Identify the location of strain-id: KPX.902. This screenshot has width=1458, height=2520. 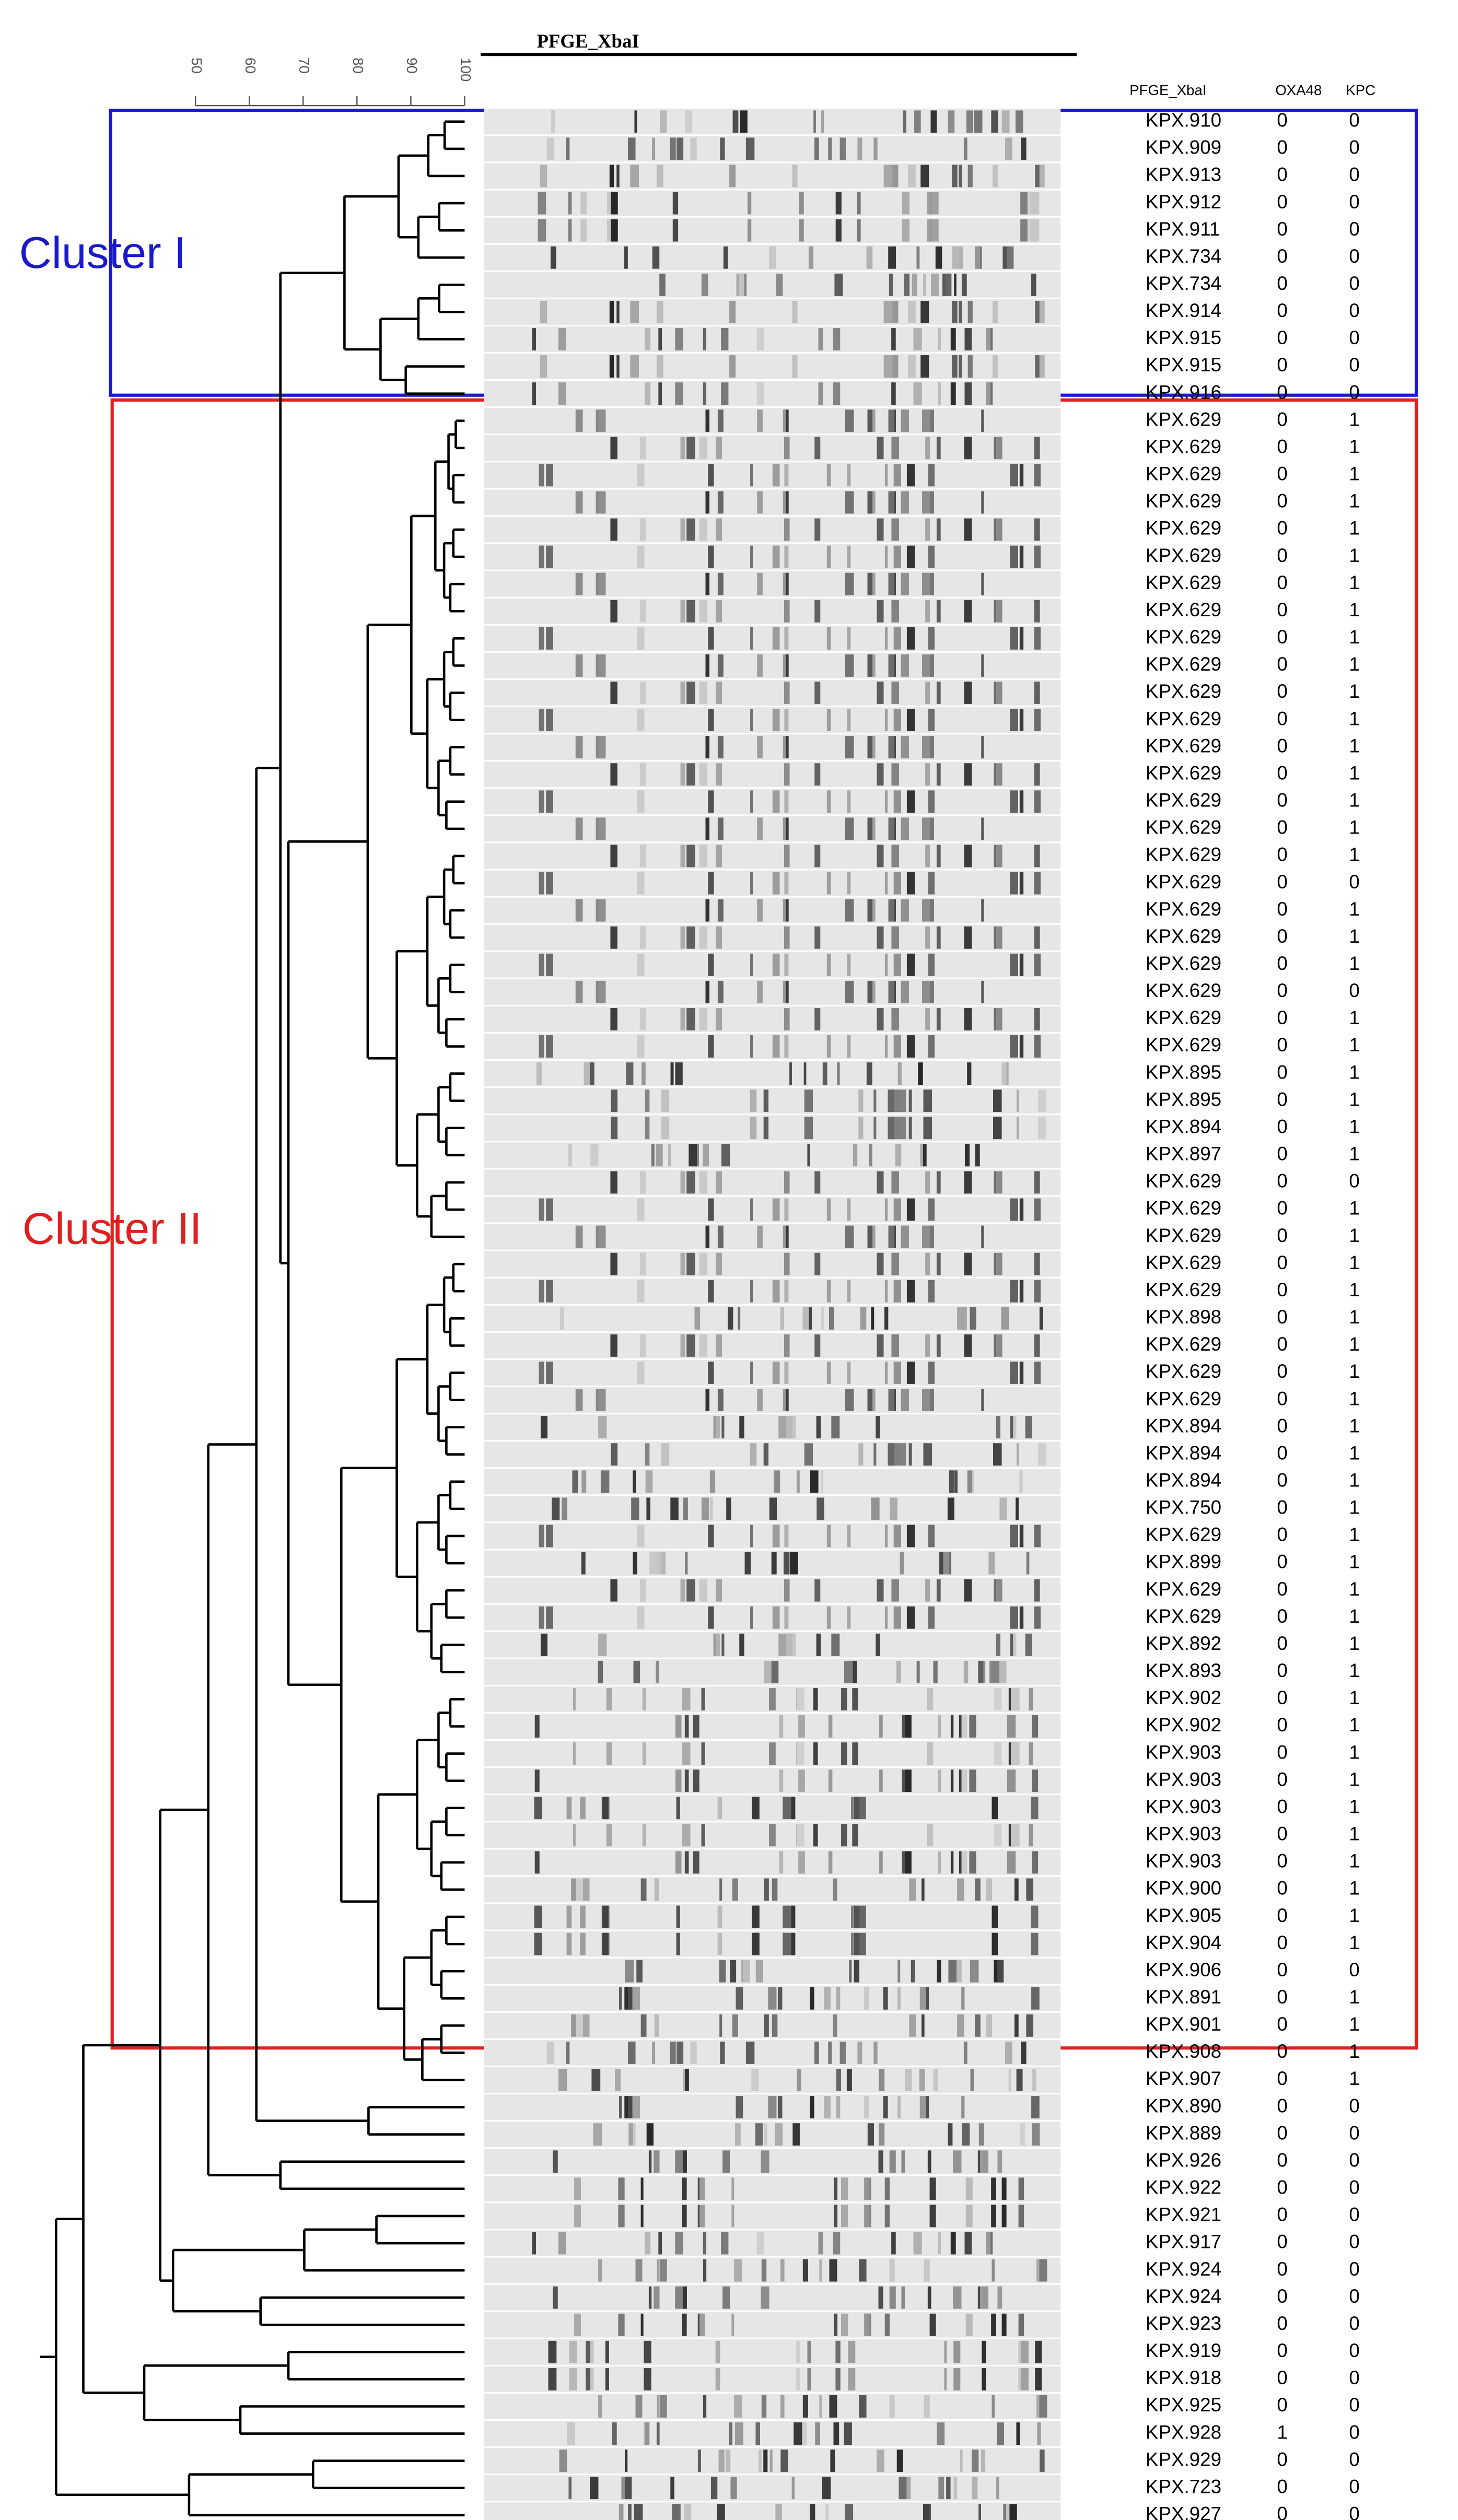
(1183, 1698).